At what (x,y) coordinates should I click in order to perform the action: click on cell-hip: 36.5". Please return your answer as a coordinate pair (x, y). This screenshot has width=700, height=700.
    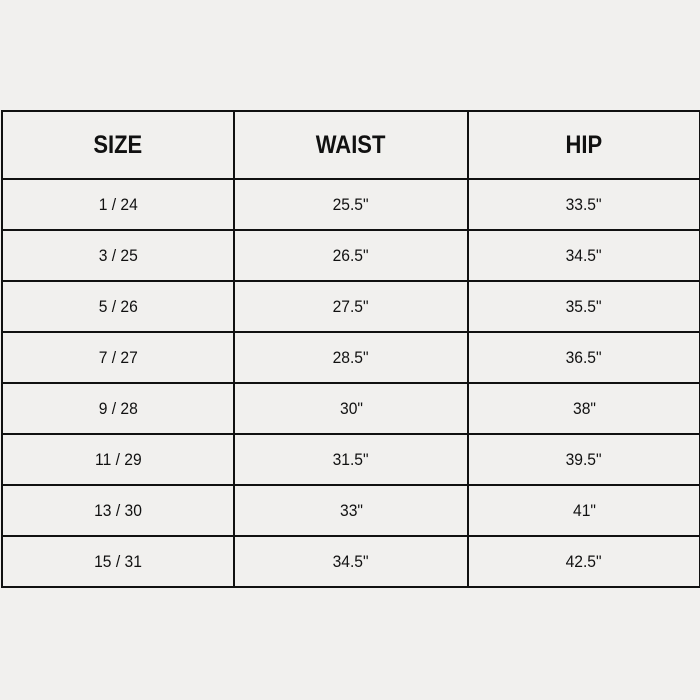
    Looking at the image, I should click on (583, 357).